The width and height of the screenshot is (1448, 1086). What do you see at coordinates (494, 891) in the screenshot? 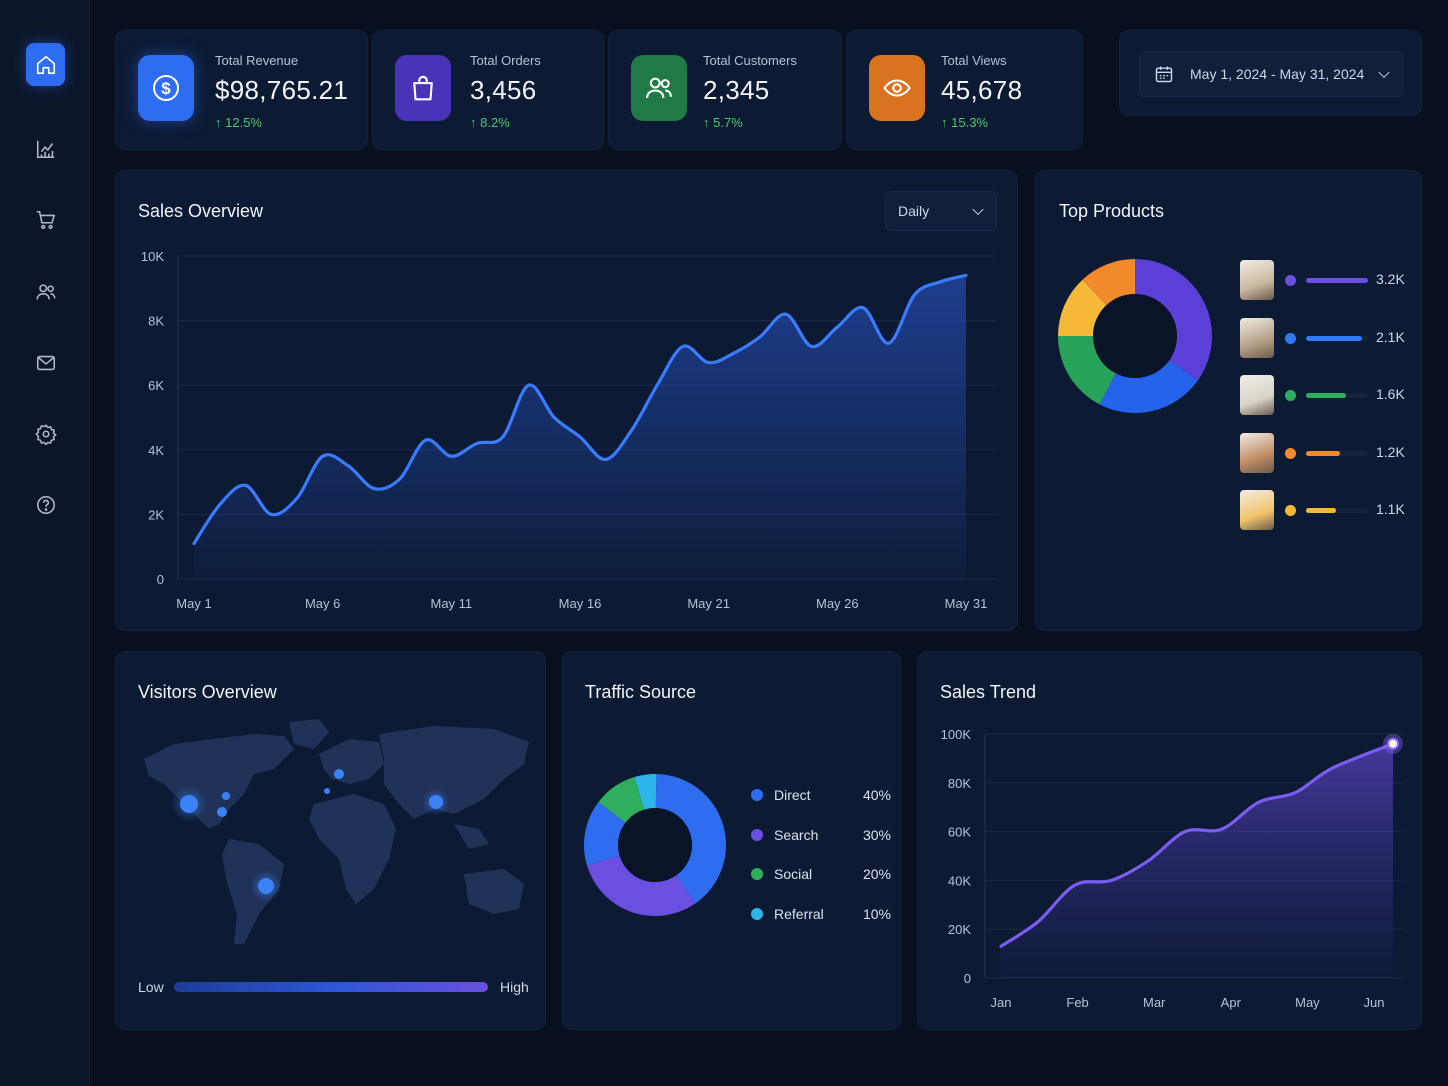
I see `australia-shape` at bounding box center [494, 891].